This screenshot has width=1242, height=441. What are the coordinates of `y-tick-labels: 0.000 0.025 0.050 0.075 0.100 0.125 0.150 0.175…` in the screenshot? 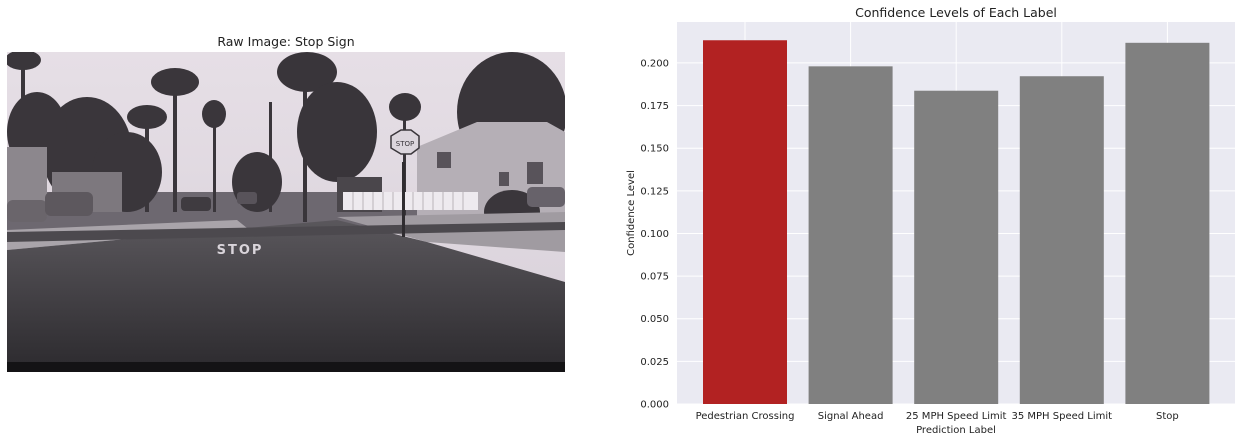 It's located at (654, 234).